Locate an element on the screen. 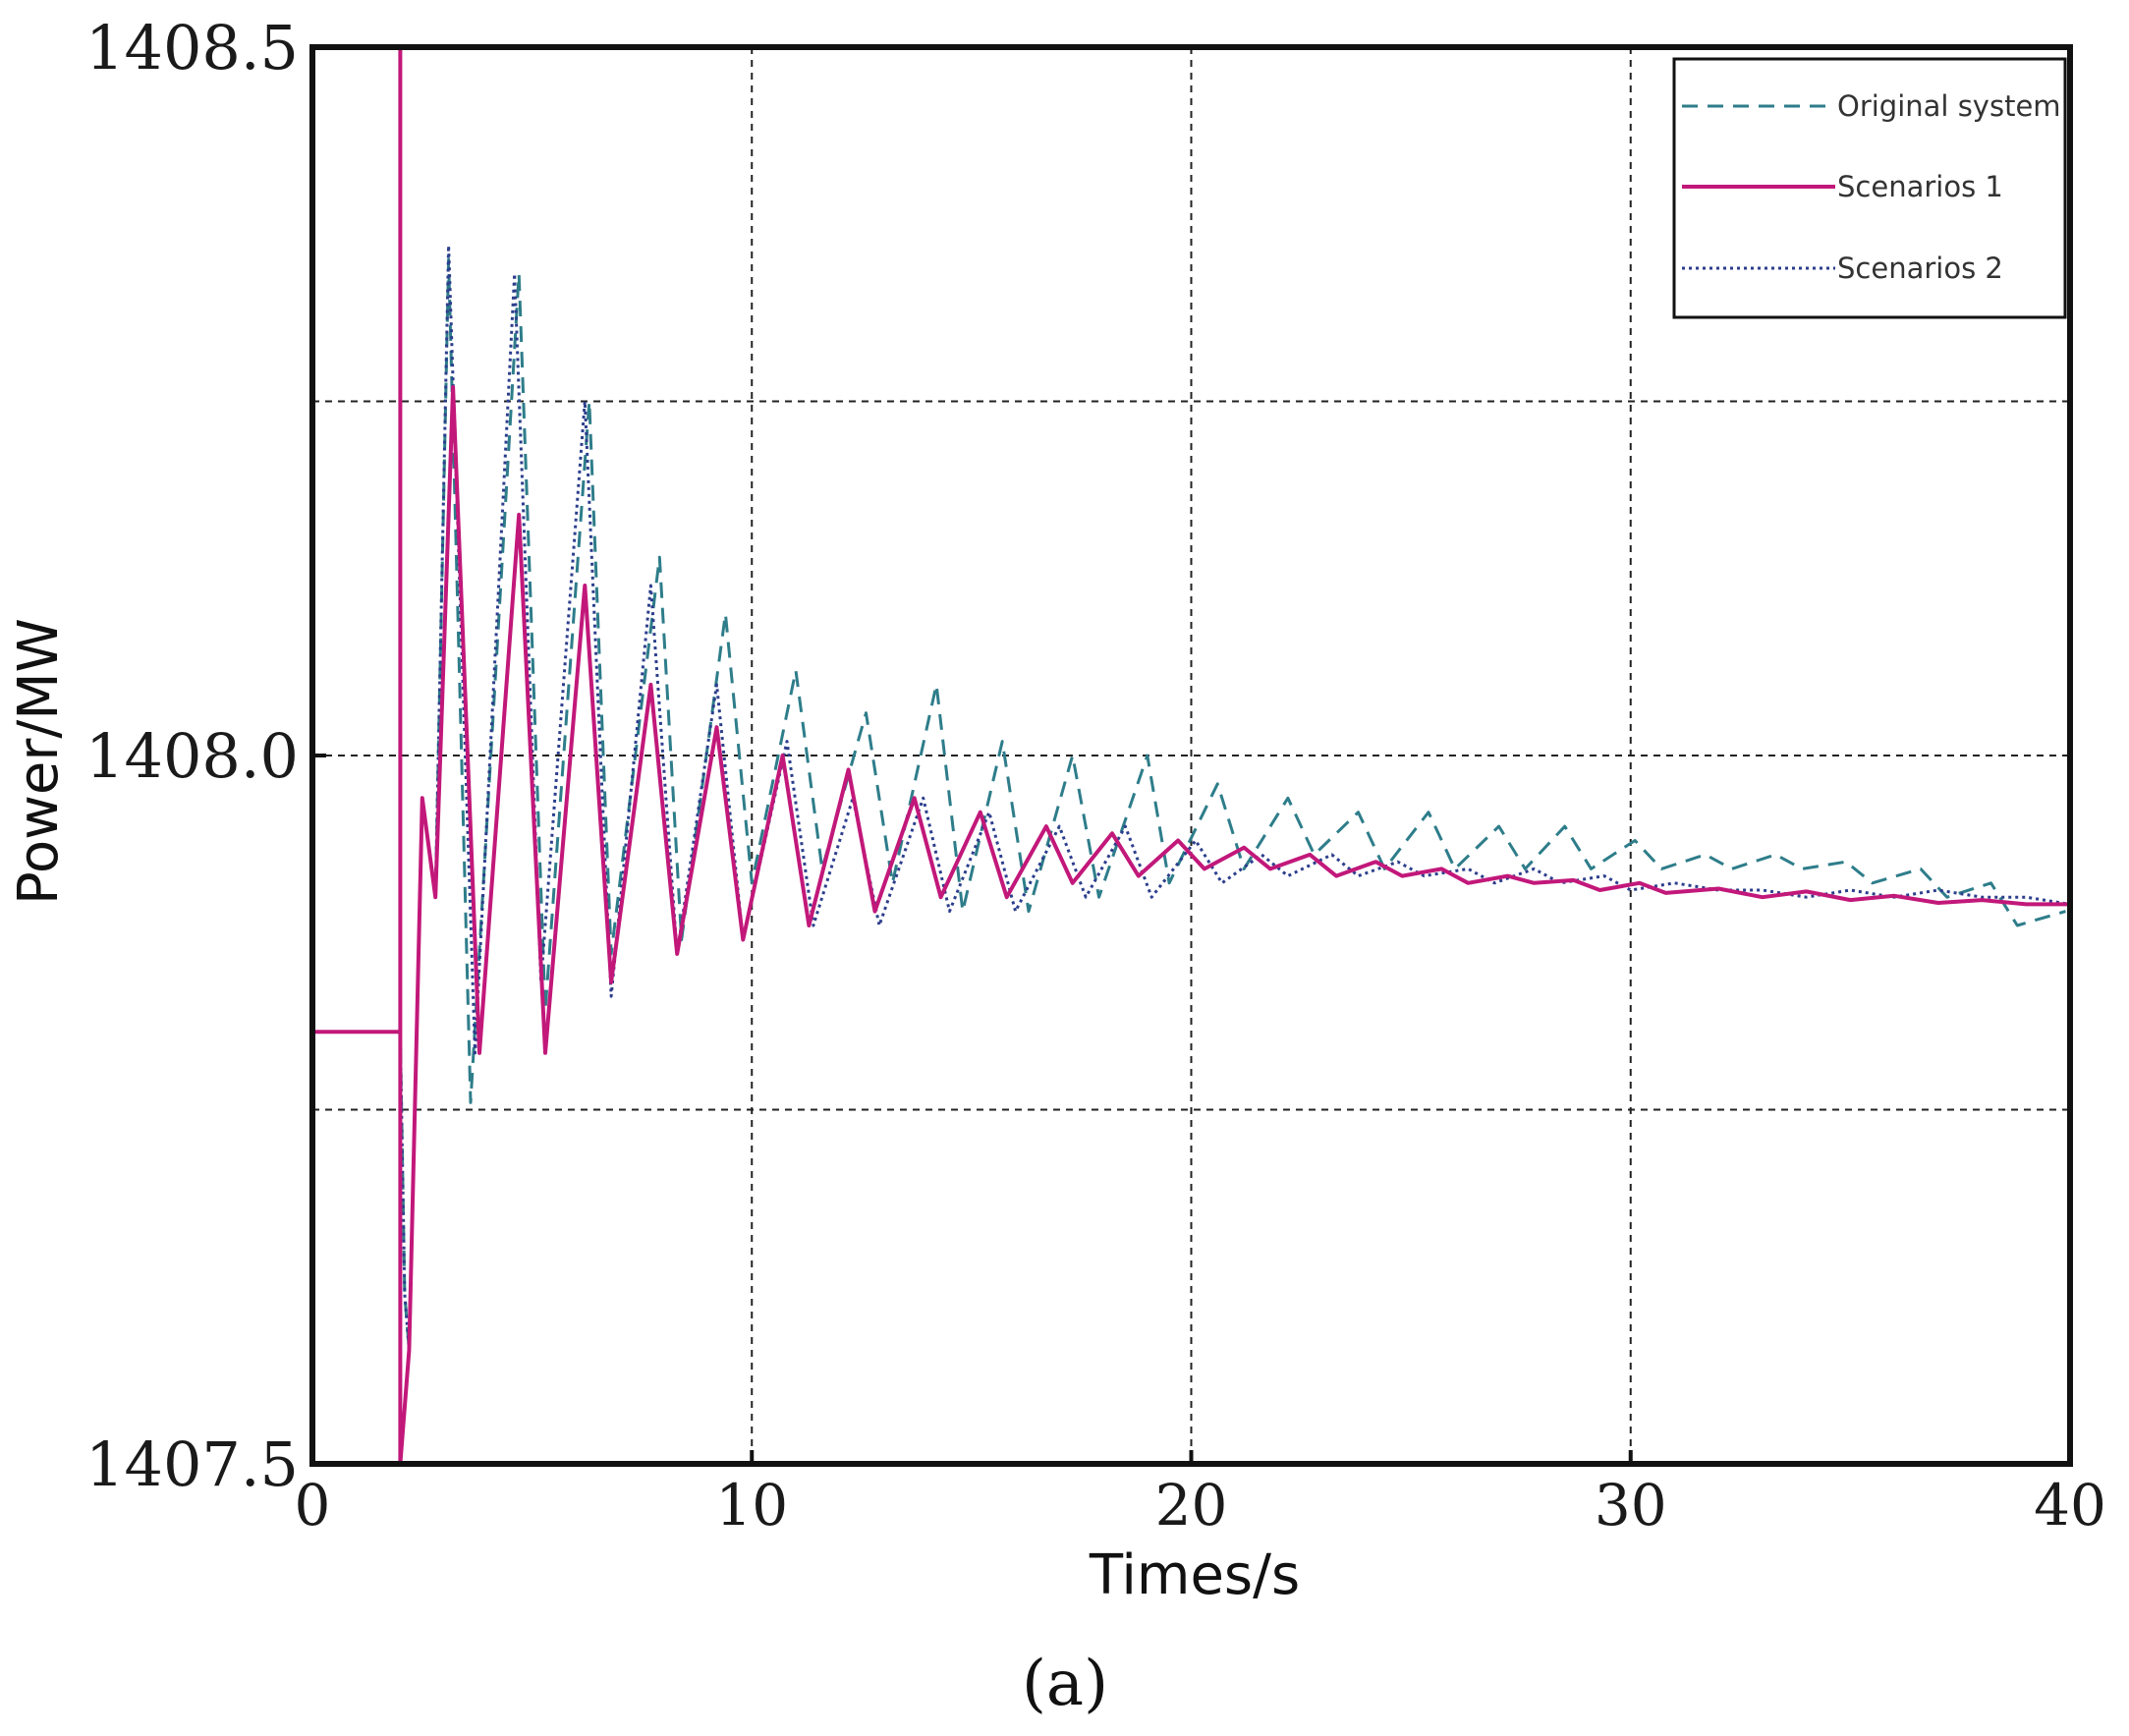 The width and height of the screenshot is (2129, 1736). legend-label-scenarios-2: Scenarios 2 is located at coordinates (1920, 268).